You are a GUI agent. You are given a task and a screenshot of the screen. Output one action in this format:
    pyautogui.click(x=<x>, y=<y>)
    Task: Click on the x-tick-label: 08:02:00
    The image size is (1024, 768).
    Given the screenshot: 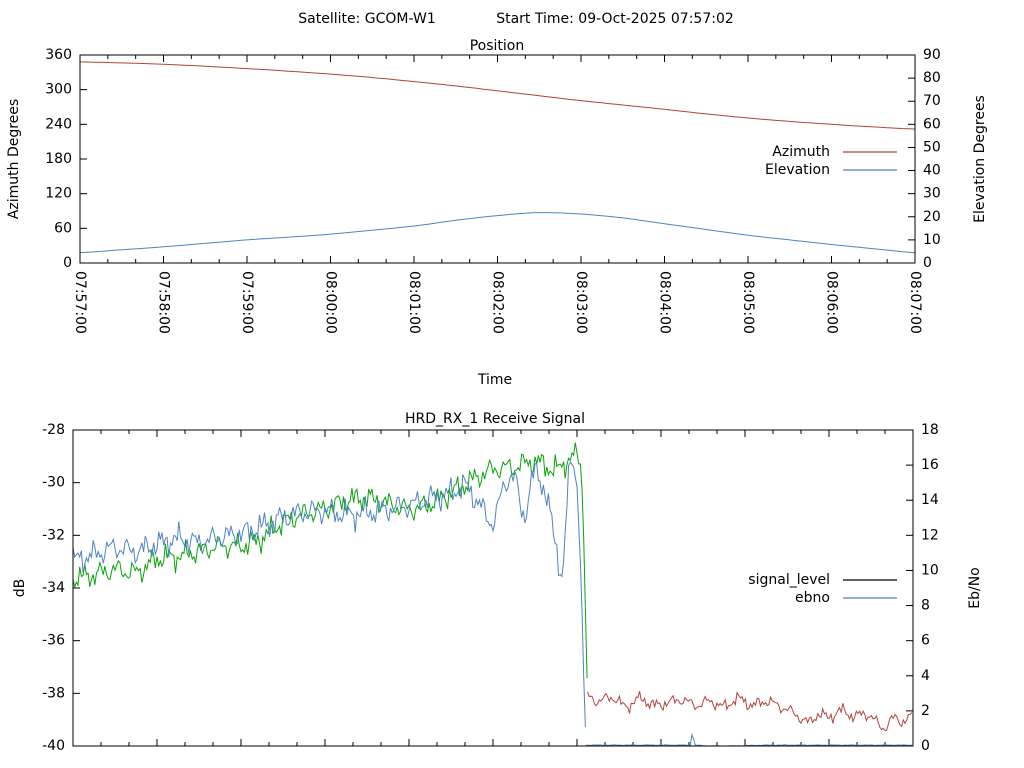 What is the action you would take?
    pyautogui.click(x=498, y=302)
    